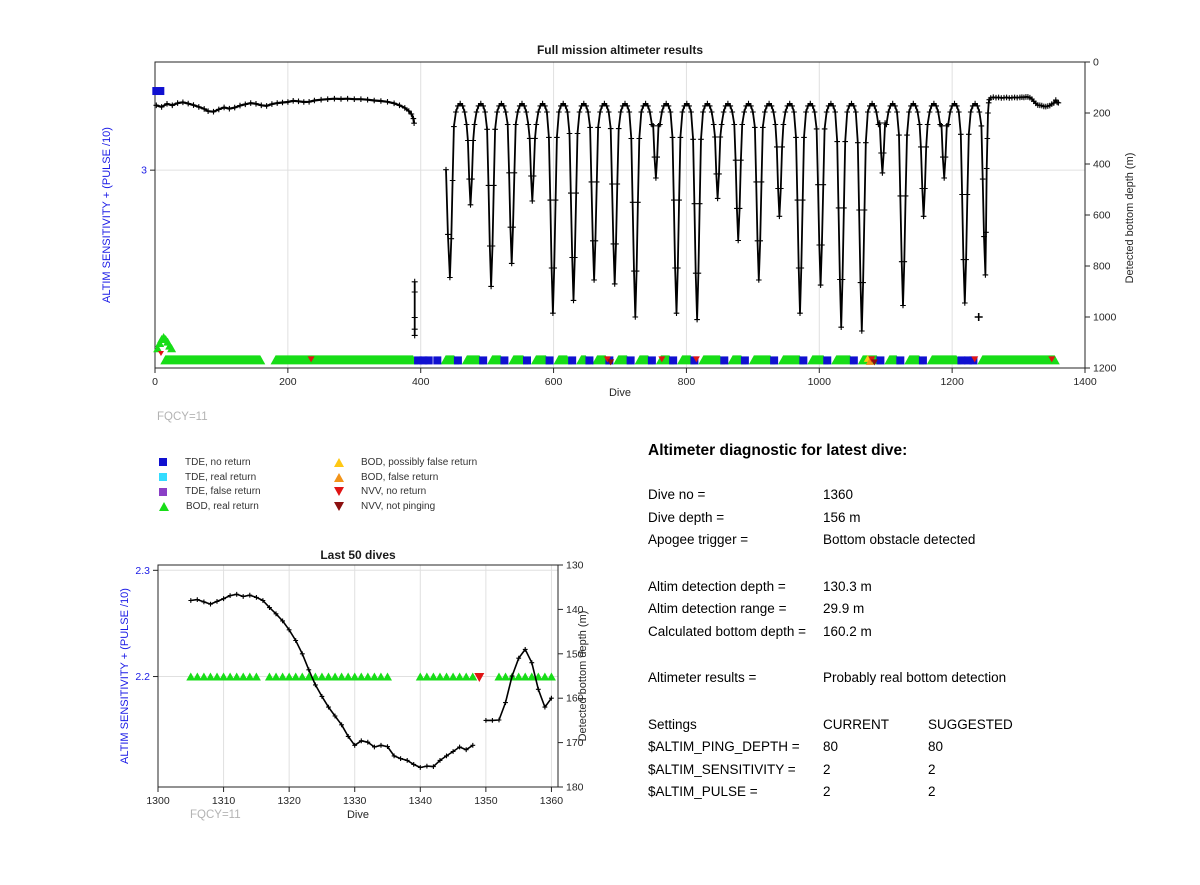  What do you see at coordinates (842, 517) in the screenshot?
I see `row-value: 156 m` at bounding box center [842, 517].